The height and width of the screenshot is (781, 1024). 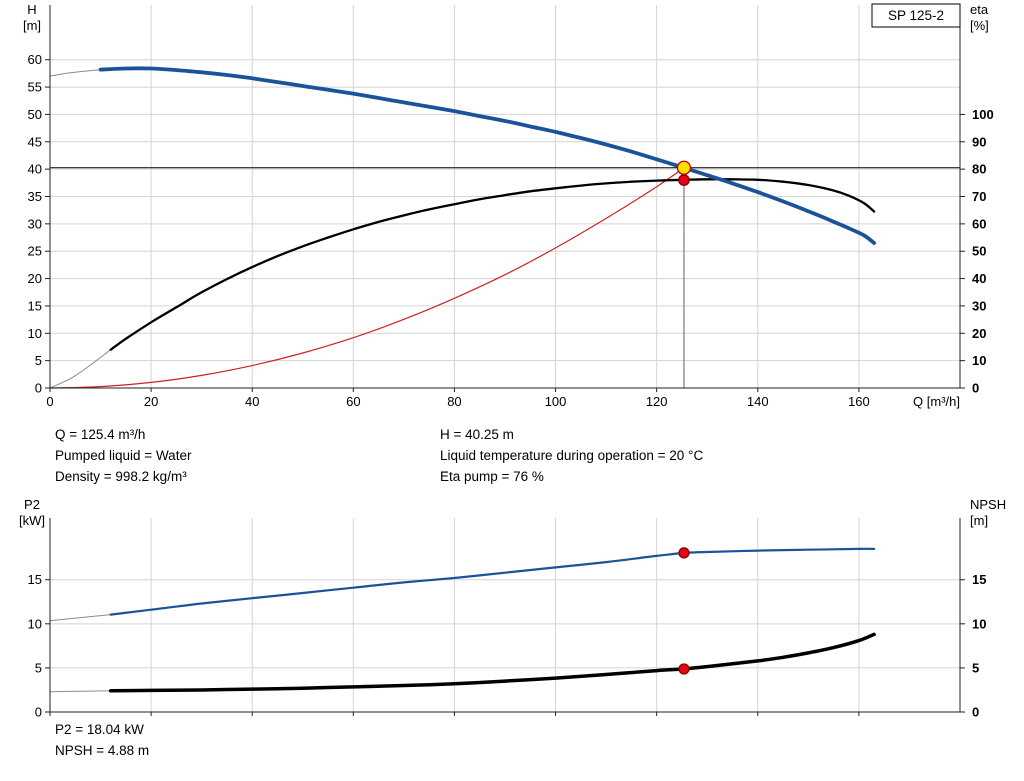 What do you see at coordinates (979, 333) in the screenshot?
I see `y-right-tick-label: 20` at bounding box center [979, 333].